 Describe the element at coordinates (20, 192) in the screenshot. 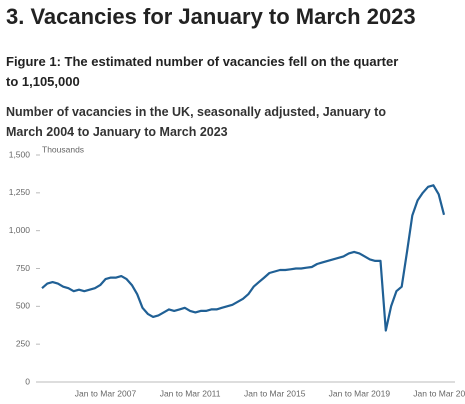

I see `y-tick-label: 1,250` at that location.